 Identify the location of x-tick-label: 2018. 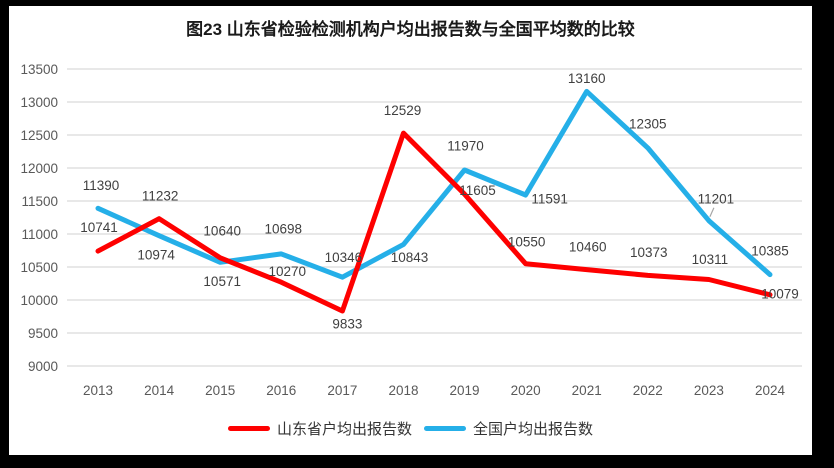
(403, 390).